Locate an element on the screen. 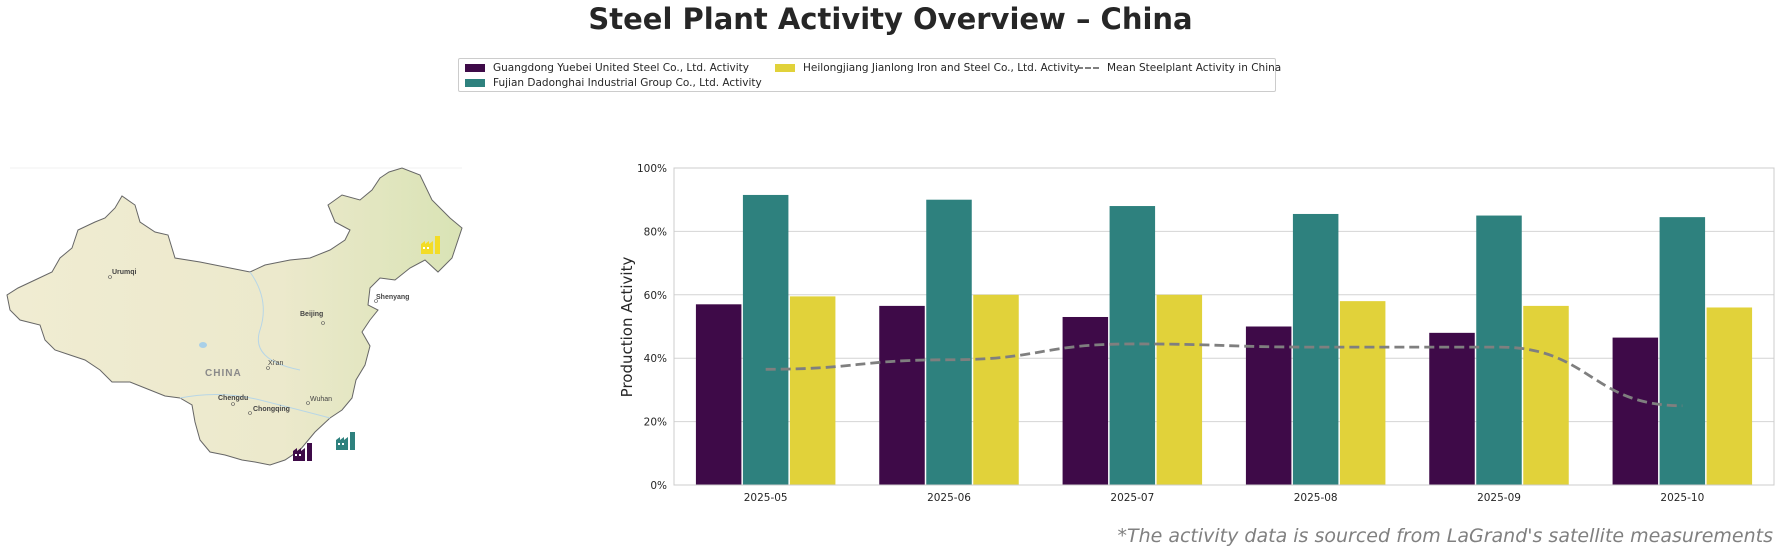 This screenshot has width=1781, height=554. x-tick-label: 2025-05 is located at coordinates (766, 498).